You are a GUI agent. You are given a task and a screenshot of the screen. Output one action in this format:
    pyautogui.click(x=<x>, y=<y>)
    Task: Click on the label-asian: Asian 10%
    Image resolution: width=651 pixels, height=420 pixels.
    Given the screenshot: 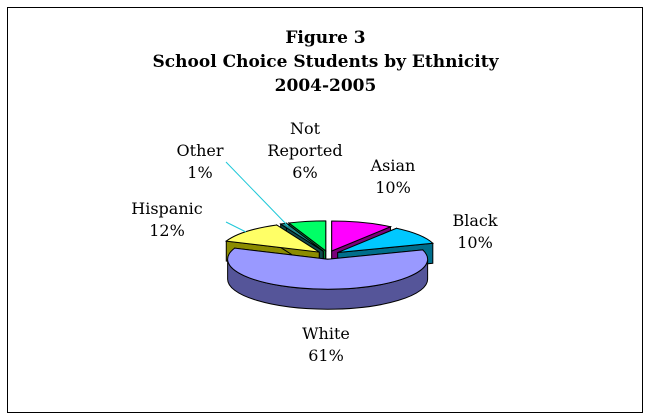 What is the action you would take?
    pyautogui.click(x=393, y=177)
    